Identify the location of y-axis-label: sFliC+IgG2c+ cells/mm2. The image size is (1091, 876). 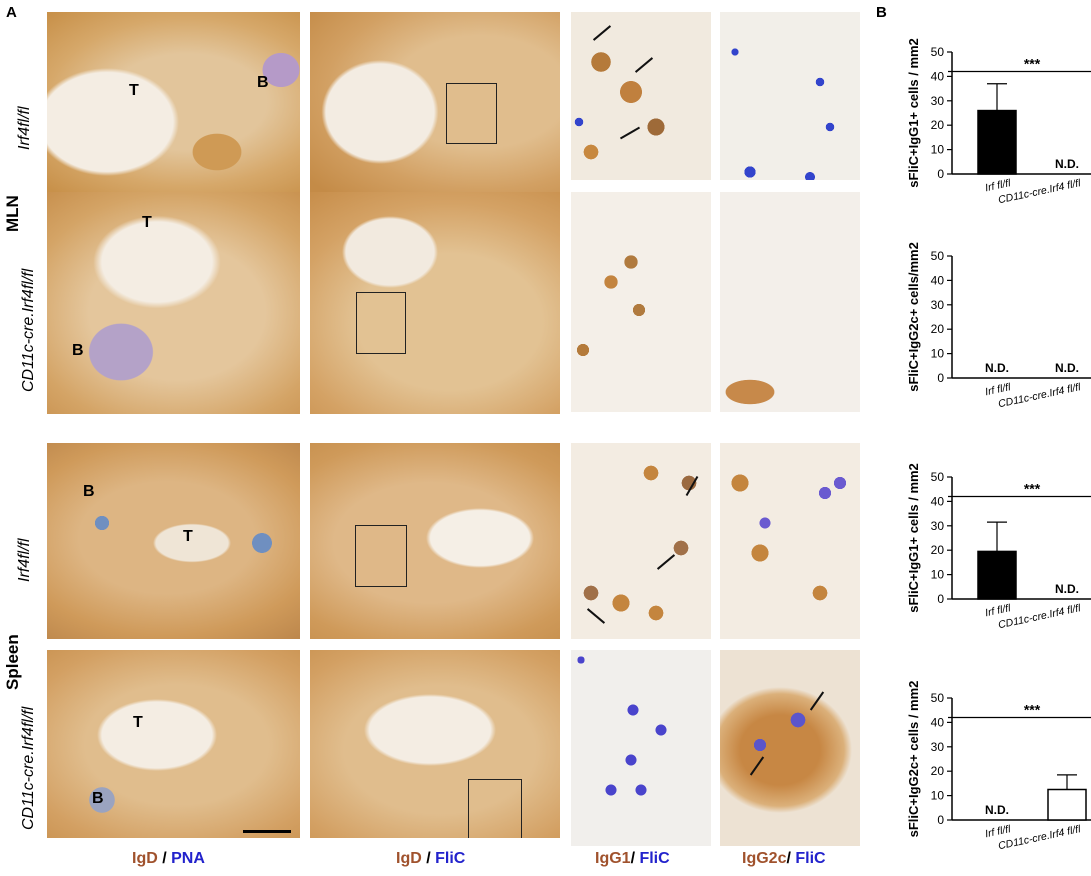
(913, 317).